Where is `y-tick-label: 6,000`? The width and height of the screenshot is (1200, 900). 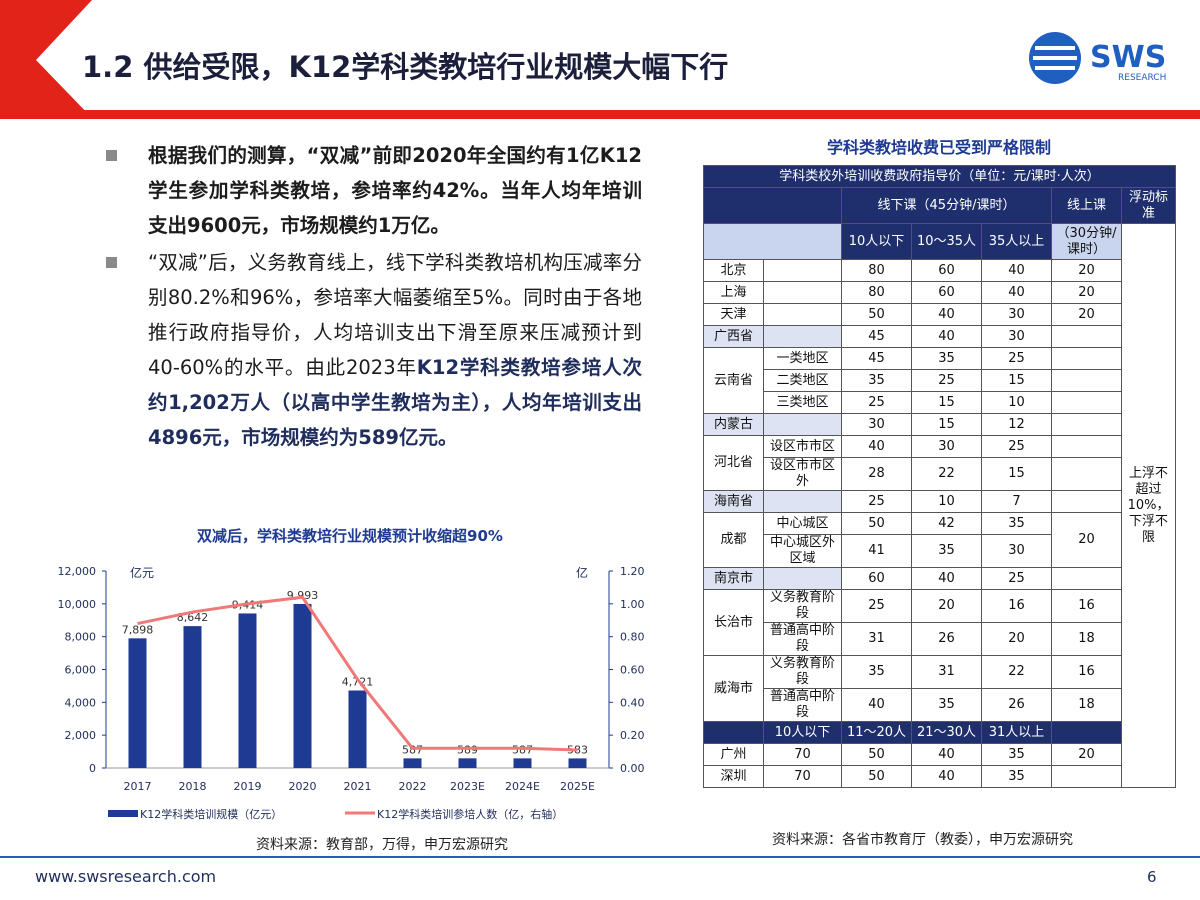 y-tick-label: 6,000 is located at coordinates (81, 670).